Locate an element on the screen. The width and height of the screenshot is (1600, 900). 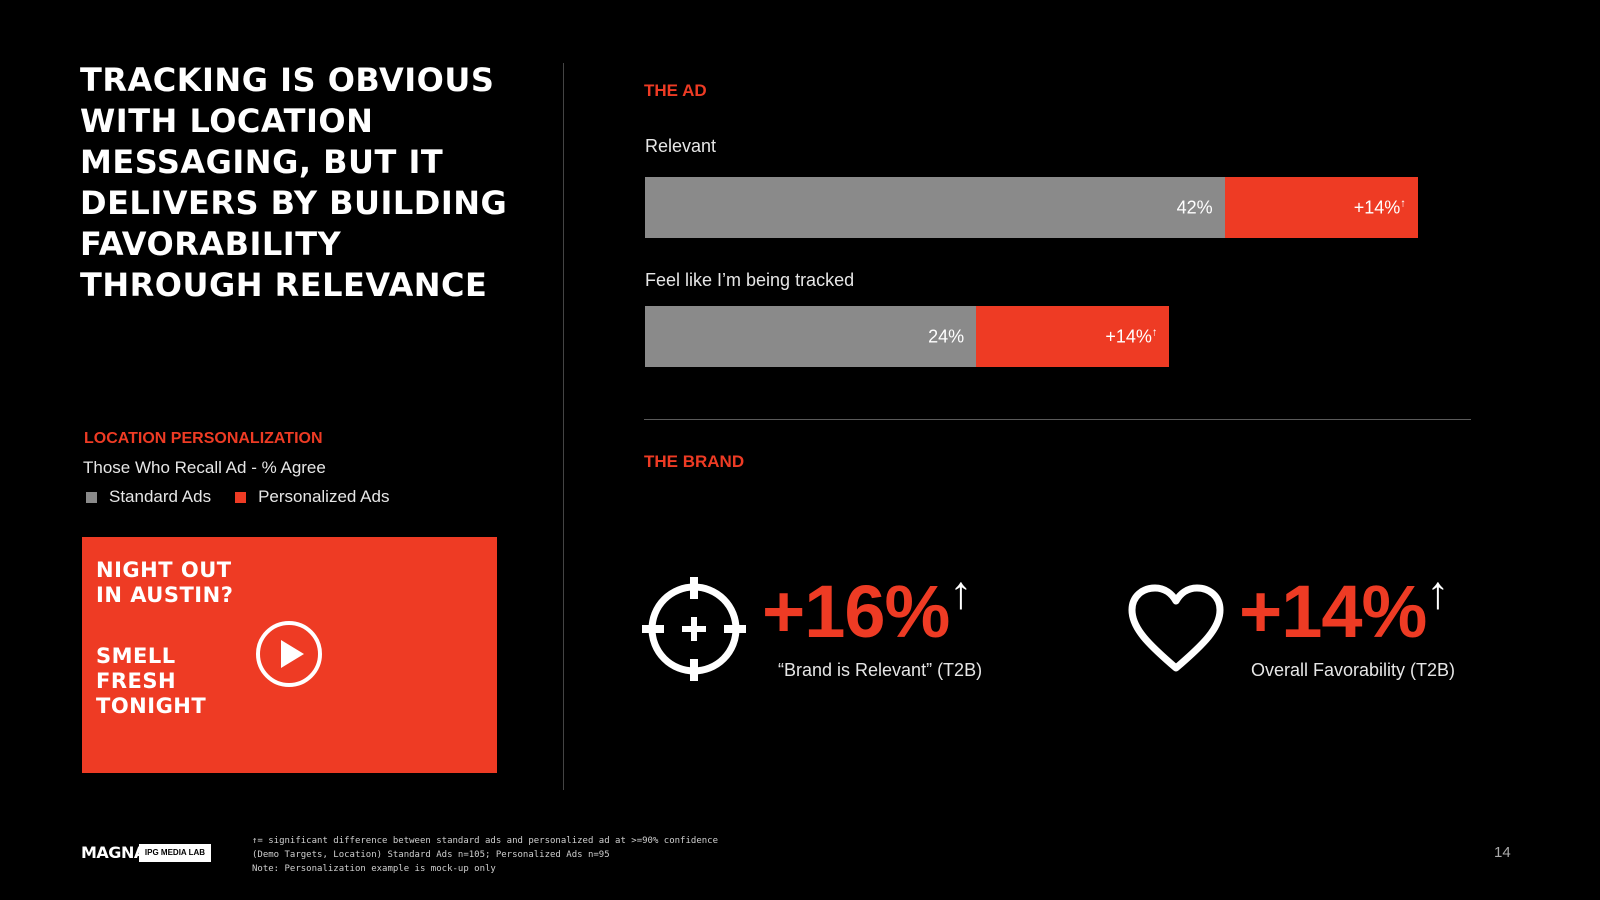
ad-mockup: NIGHT OUT IN AUSTIN? SMELL FRESH TONIGHT is located at coordinates (289, 655).